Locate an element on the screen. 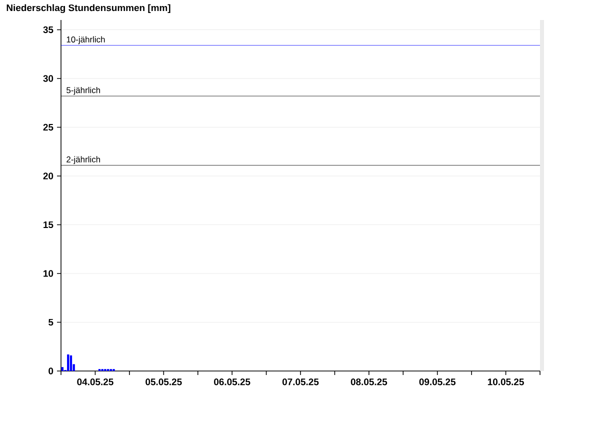 This screenshot has width=600, height=426. x-tick-label: 05.05.25 is located at coordinates (164, 382).